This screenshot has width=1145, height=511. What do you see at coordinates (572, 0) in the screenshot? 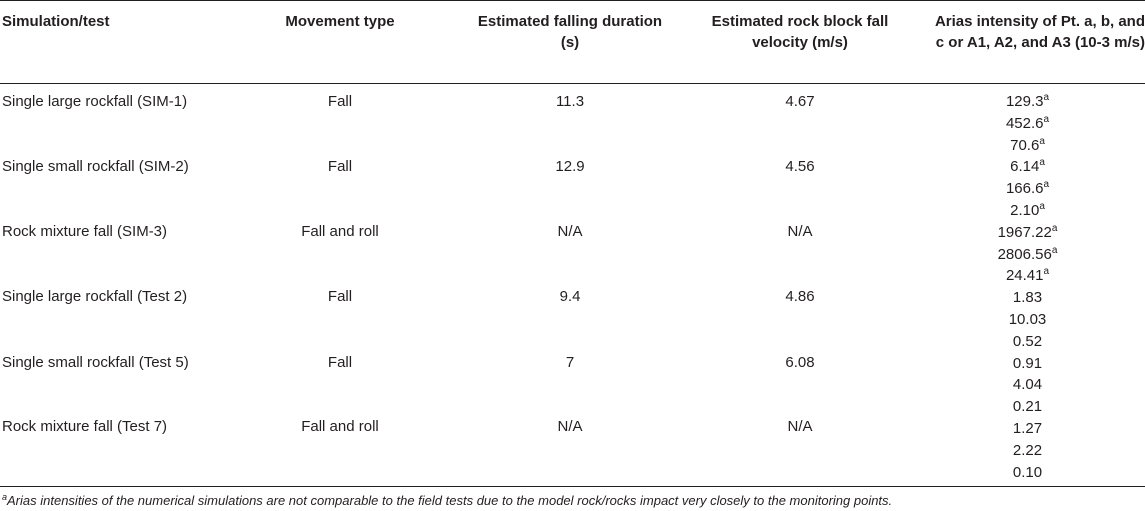
I see `table-top-rule` at bounding box center [572, 0].